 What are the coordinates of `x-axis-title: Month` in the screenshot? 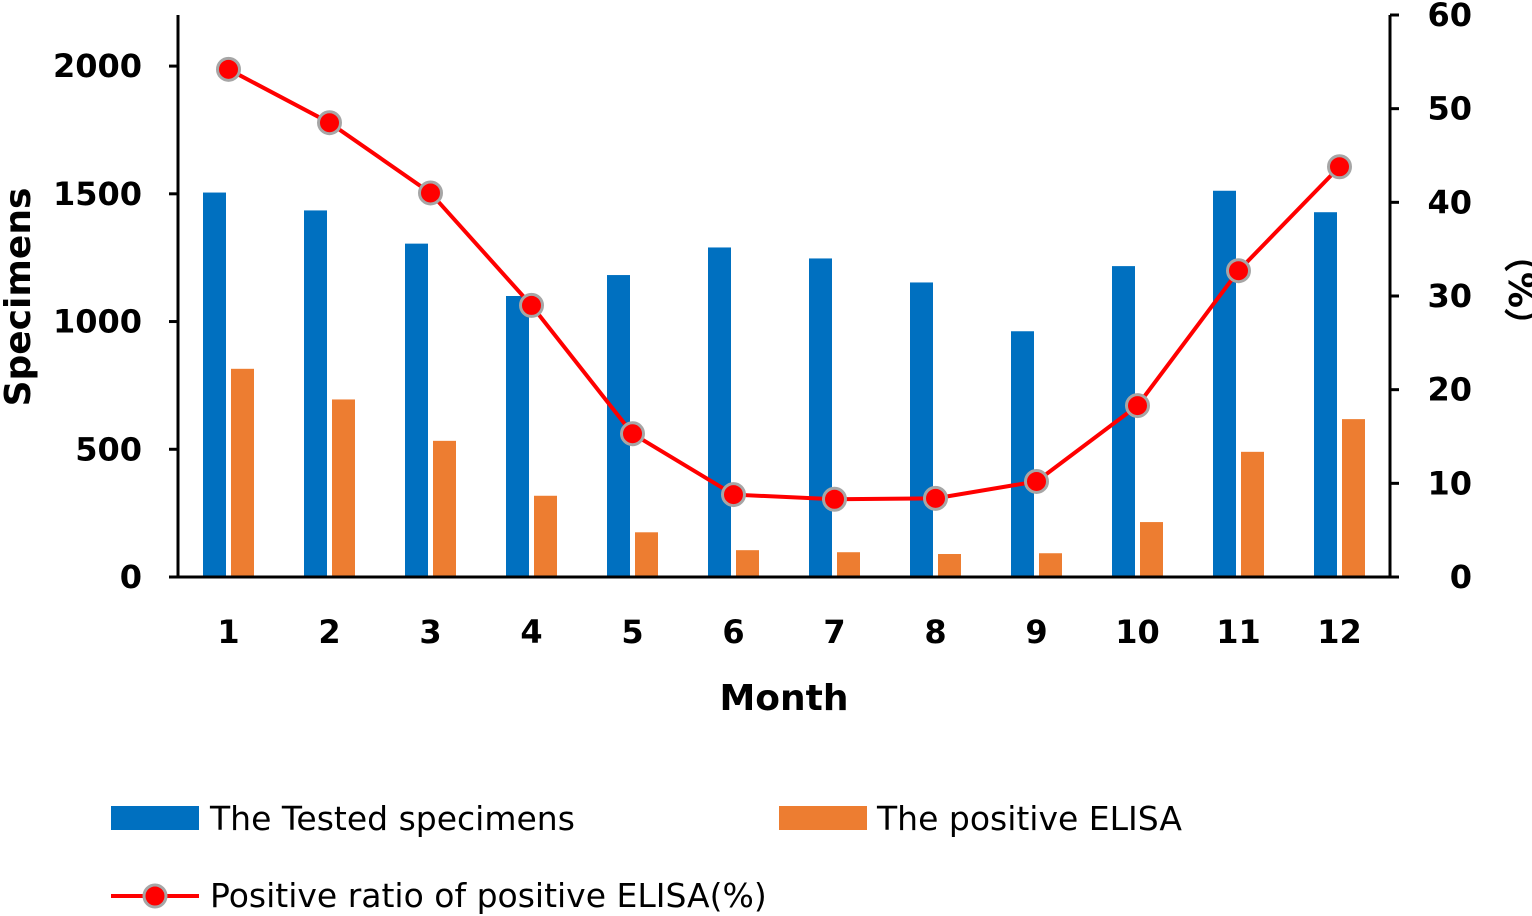 It's located at (783, 698).